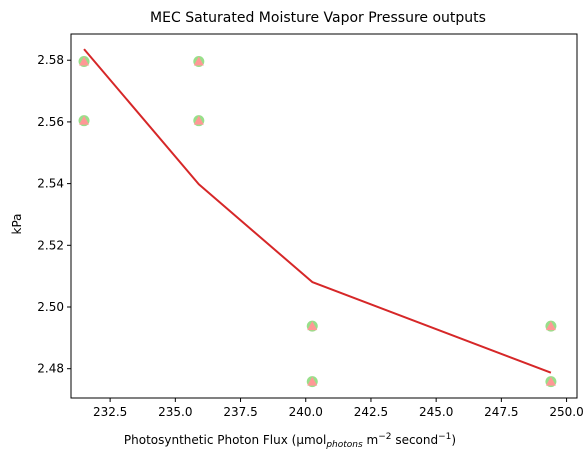 The image size is (588, 467). What do you see at coordinates (444, 437) in the screenshot?
I see `x-axis-label-superscript-2: −1` at bounding box center [444, 437].